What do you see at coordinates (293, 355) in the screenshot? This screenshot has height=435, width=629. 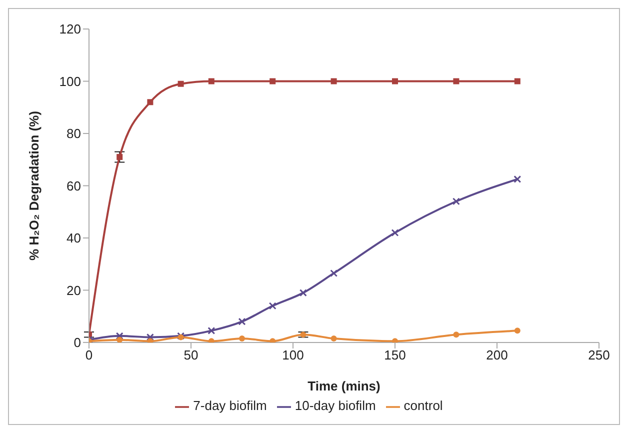 I see `x-tick-label: 100` at bounding box center [293, 355].